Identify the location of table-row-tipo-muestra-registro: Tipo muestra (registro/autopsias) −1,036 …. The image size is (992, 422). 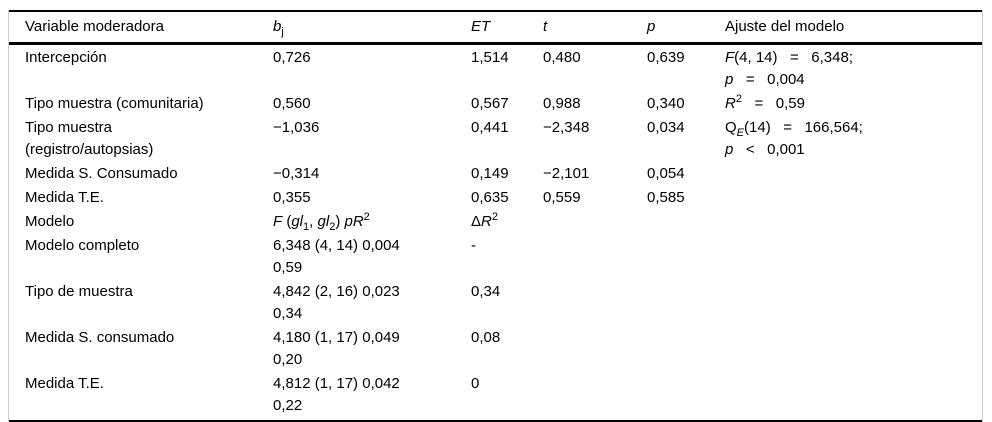
(495, 138).